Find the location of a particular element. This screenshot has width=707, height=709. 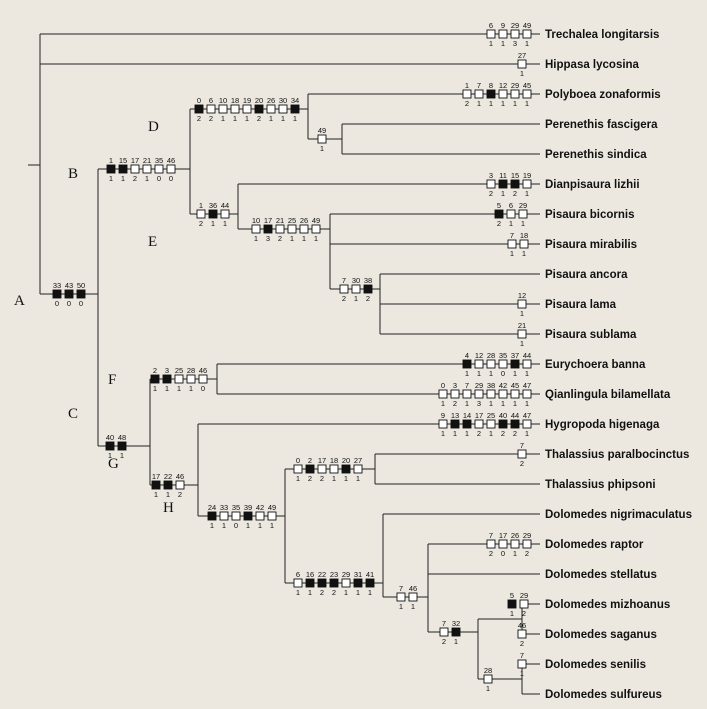

character-number: 22 is located at coordinates (168, 476).